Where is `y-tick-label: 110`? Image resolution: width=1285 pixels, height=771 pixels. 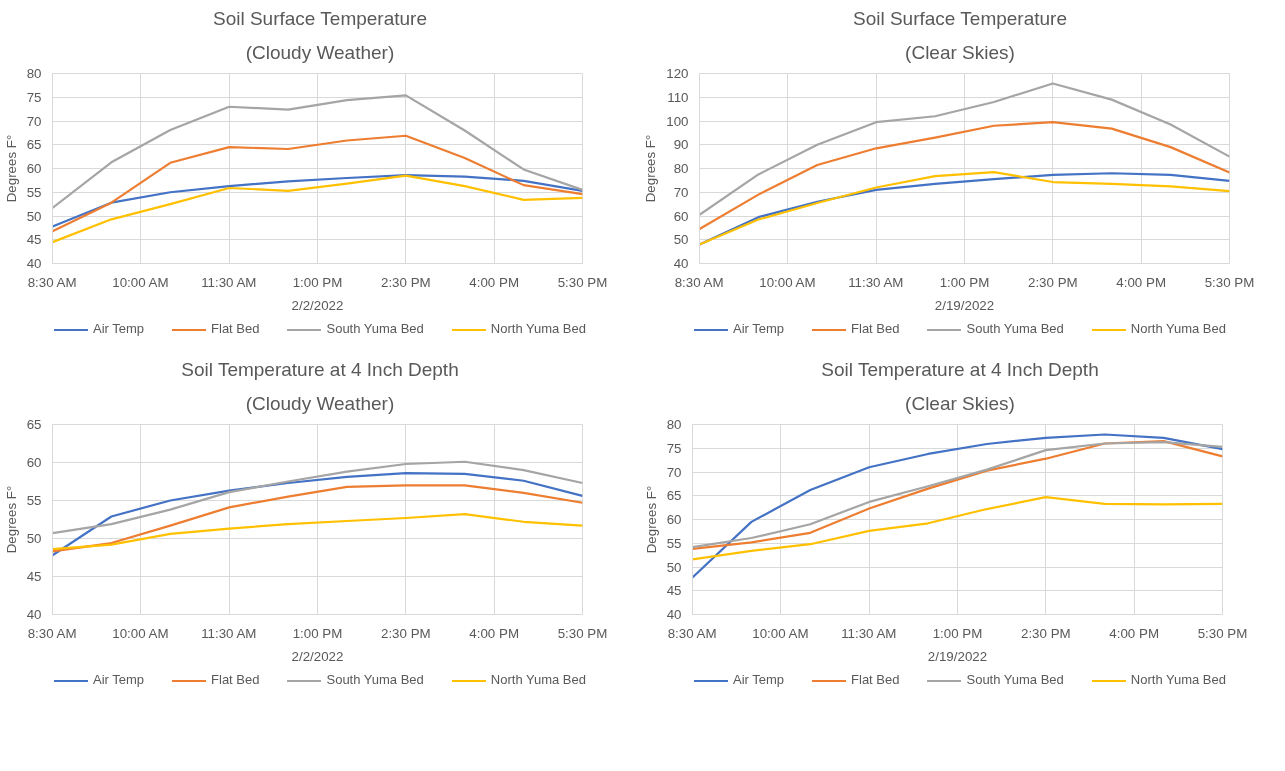
y-tick-label: 110 is located at coordinates (678, 97).